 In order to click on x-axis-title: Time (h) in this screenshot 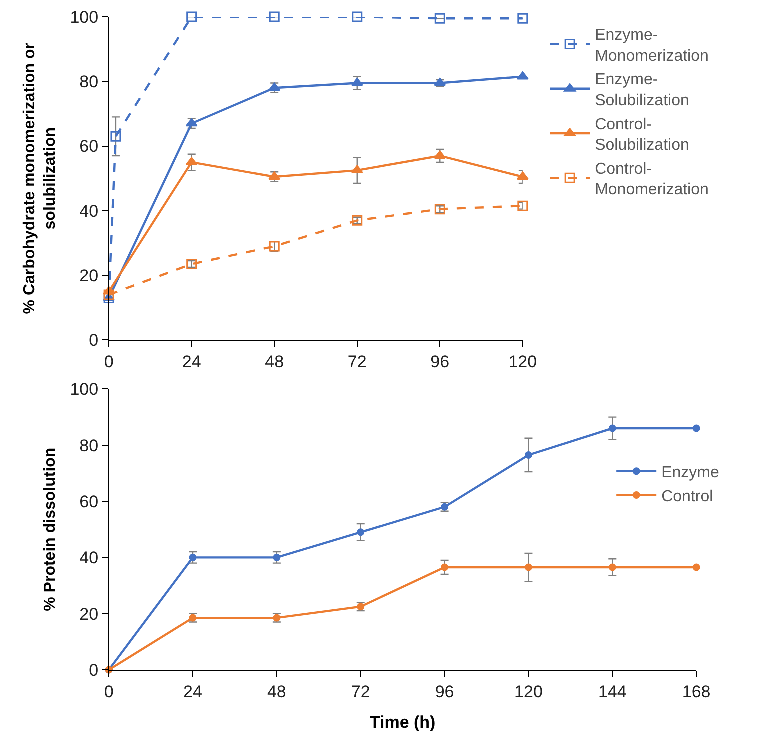, I will do `click(403, 722)`.